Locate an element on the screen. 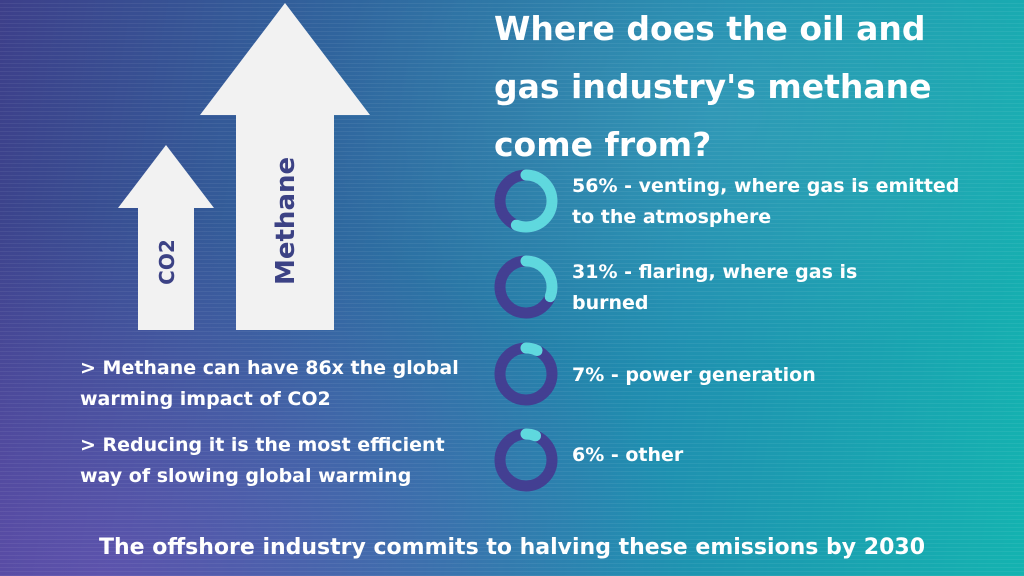 The image size is (1024, 576). note-line-2: way of slowing global warming is located at coordinates (246, 476).